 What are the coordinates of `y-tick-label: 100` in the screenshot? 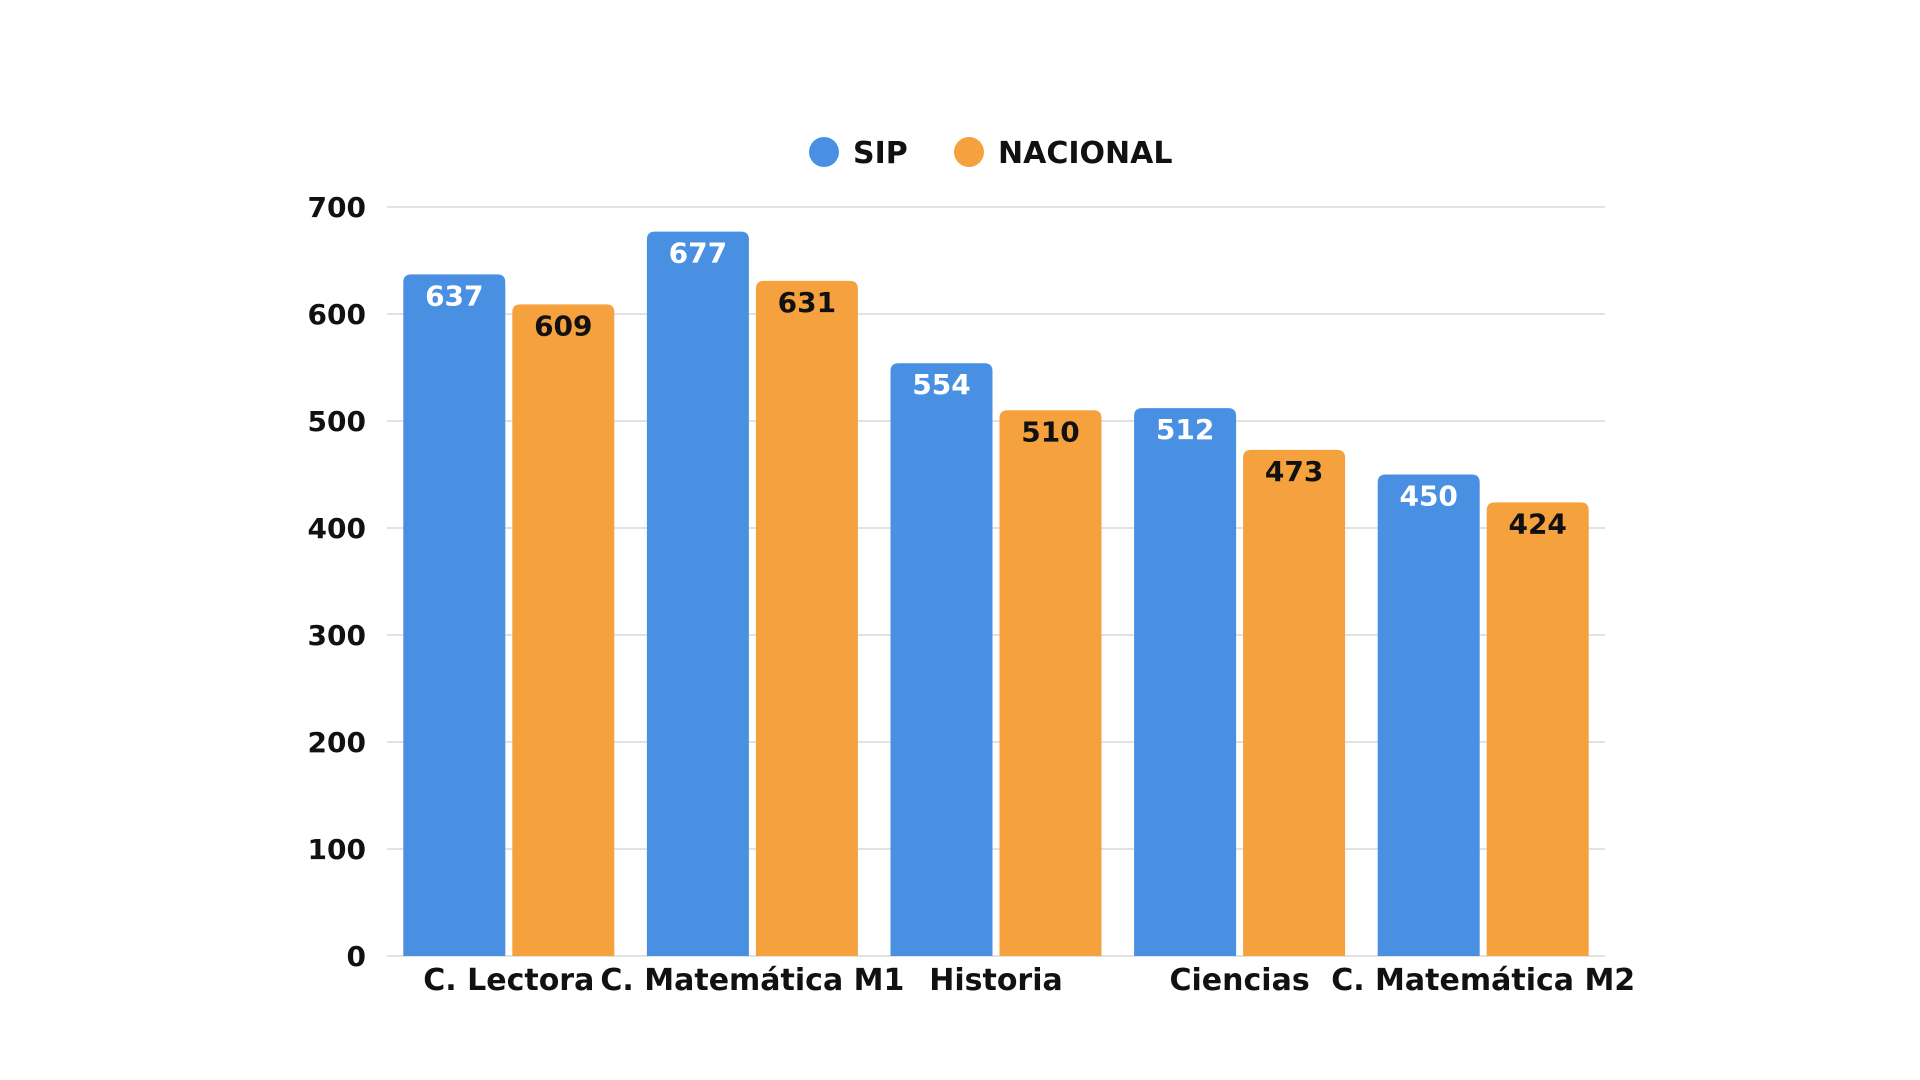 It's located at (337, 849).